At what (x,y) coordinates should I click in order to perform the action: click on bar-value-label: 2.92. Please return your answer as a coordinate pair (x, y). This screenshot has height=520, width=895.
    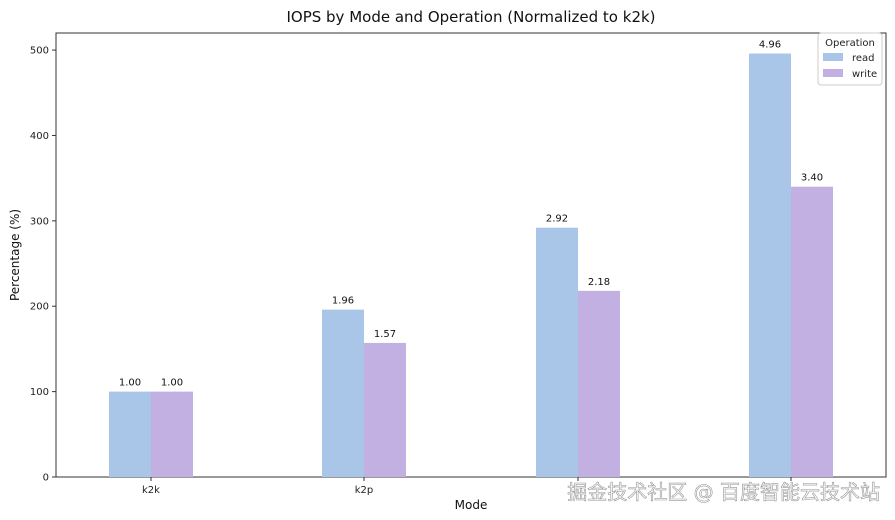
    Looking at the image, I should click on (557, 219).